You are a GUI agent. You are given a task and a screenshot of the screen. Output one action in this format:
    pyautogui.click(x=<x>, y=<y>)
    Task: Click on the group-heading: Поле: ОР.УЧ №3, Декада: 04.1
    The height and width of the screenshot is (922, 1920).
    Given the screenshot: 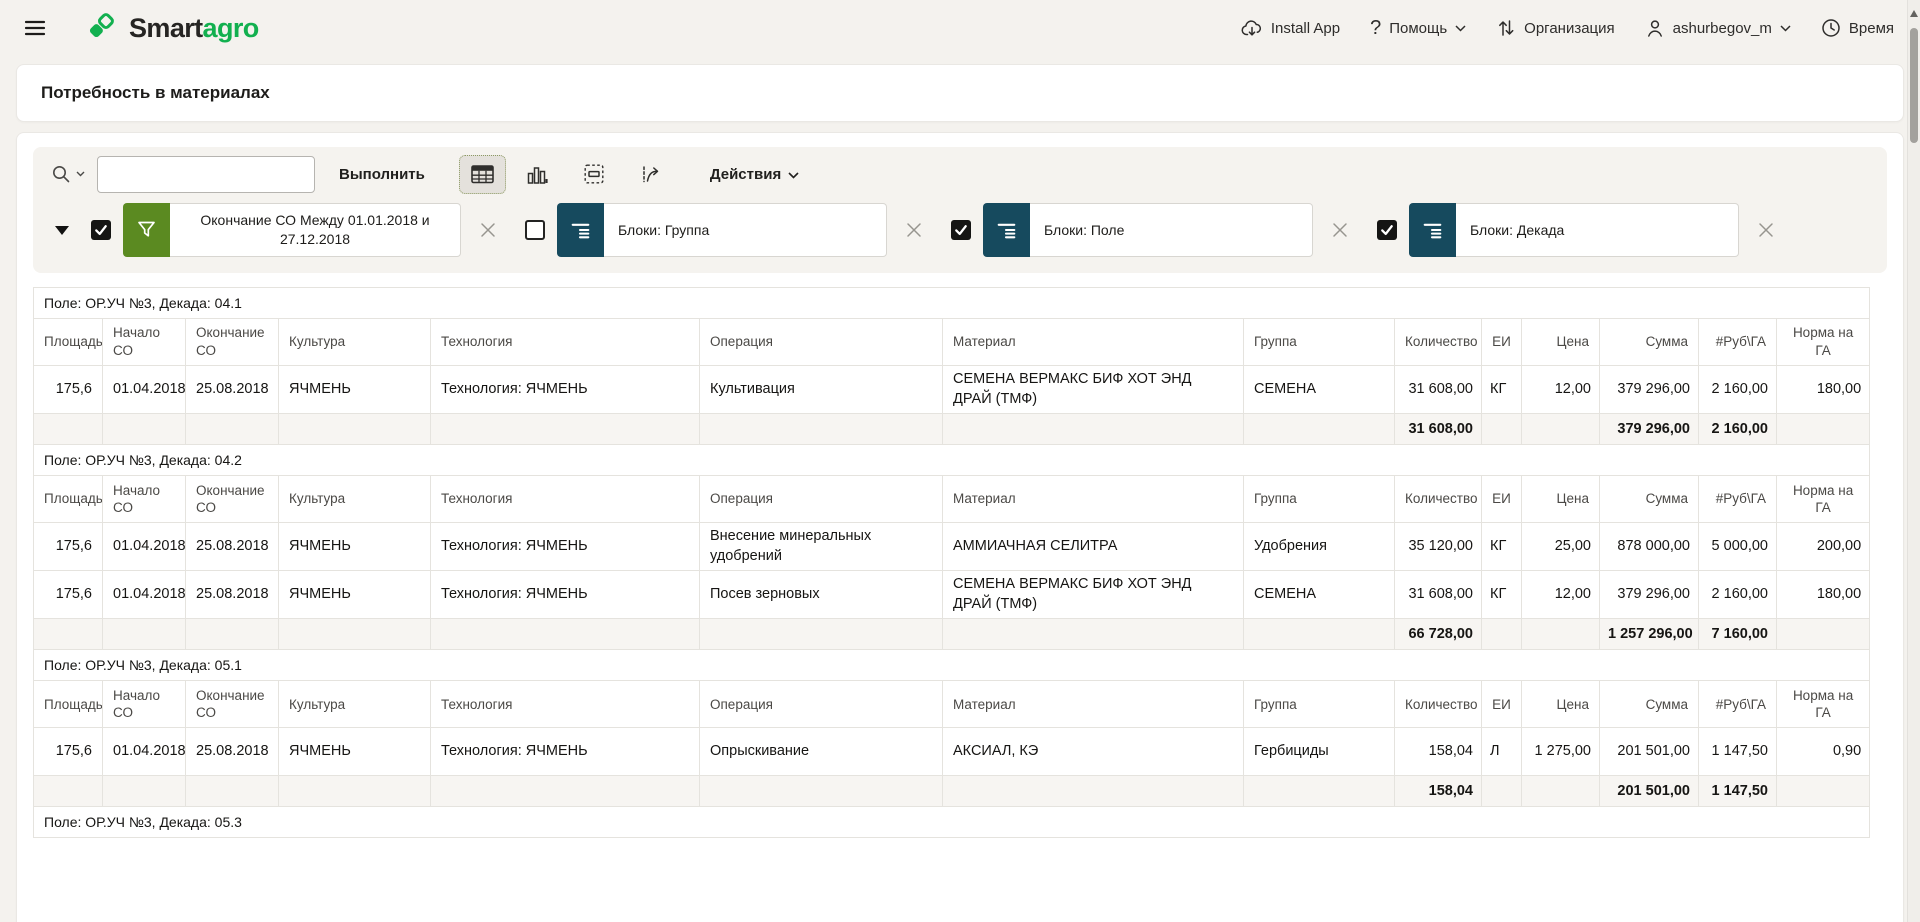 What is the action you would take?
    pyautogui.click(x=951, y=303)
    